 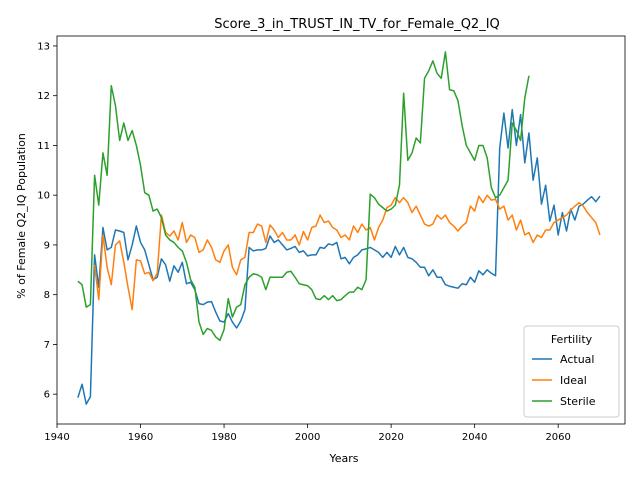 I want to click on legend: Fertility Actual Ideal Sterile, so click(x=571, y=371).